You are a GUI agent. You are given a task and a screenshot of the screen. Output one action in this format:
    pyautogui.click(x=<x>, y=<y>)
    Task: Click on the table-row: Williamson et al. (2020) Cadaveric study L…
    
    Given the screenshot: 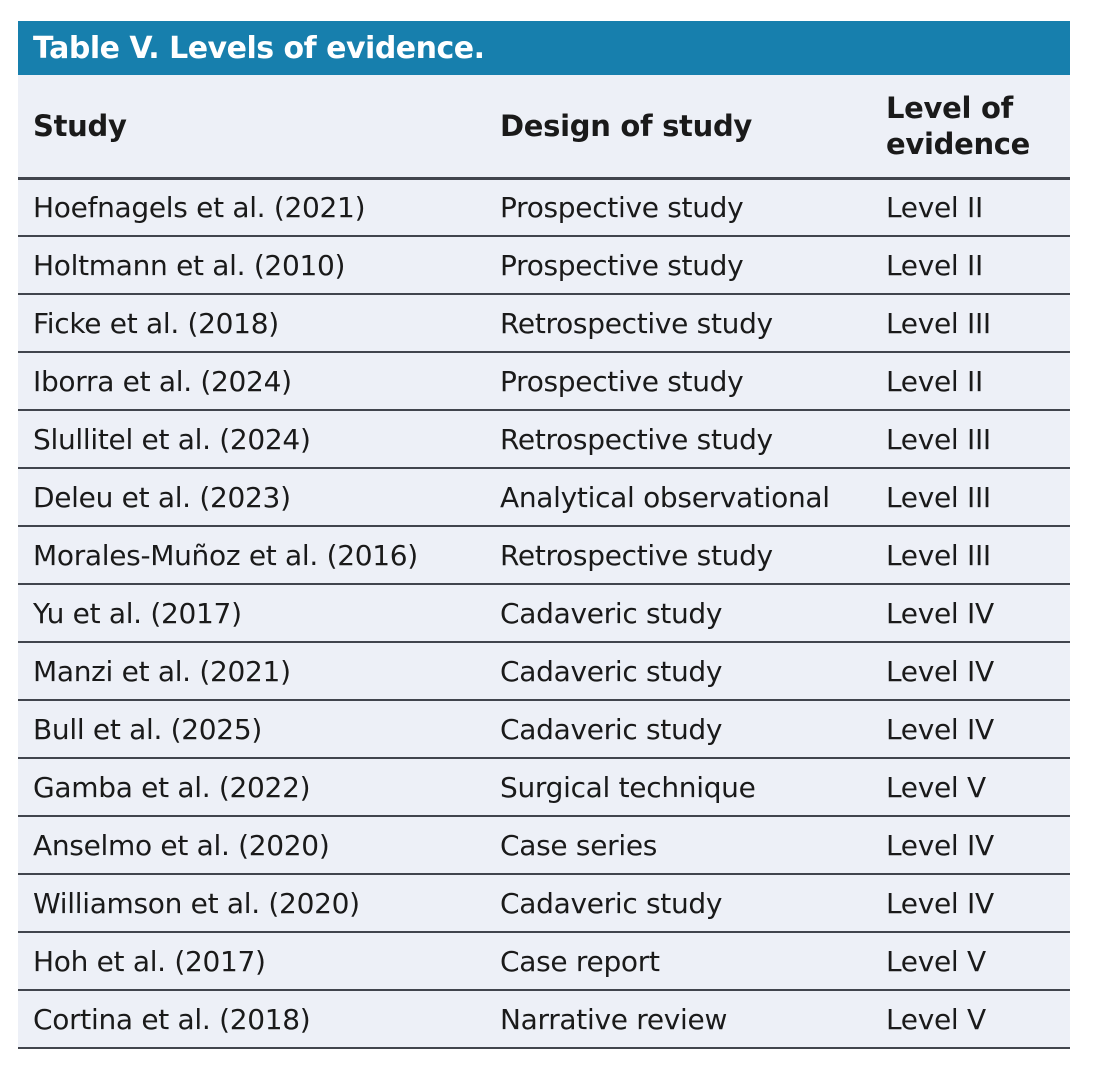 What is the action you would take?
    pyautogui.click(x=544, y=903)
    